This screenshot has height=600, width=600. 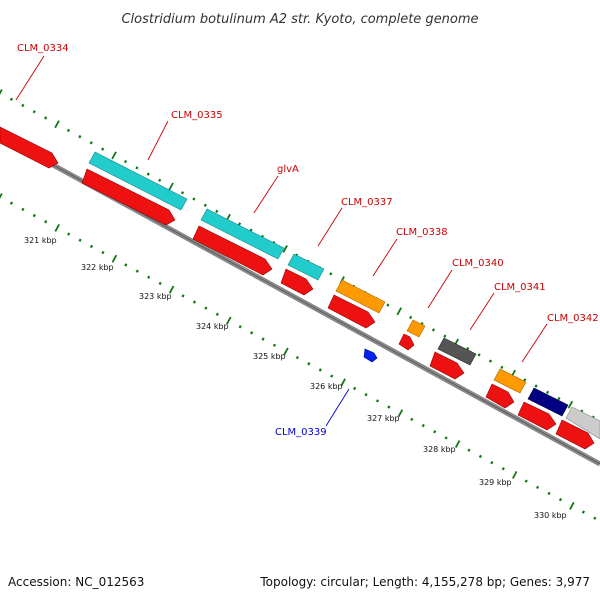 I want to click on cds-arrow-next, so click(x=575, y=434).